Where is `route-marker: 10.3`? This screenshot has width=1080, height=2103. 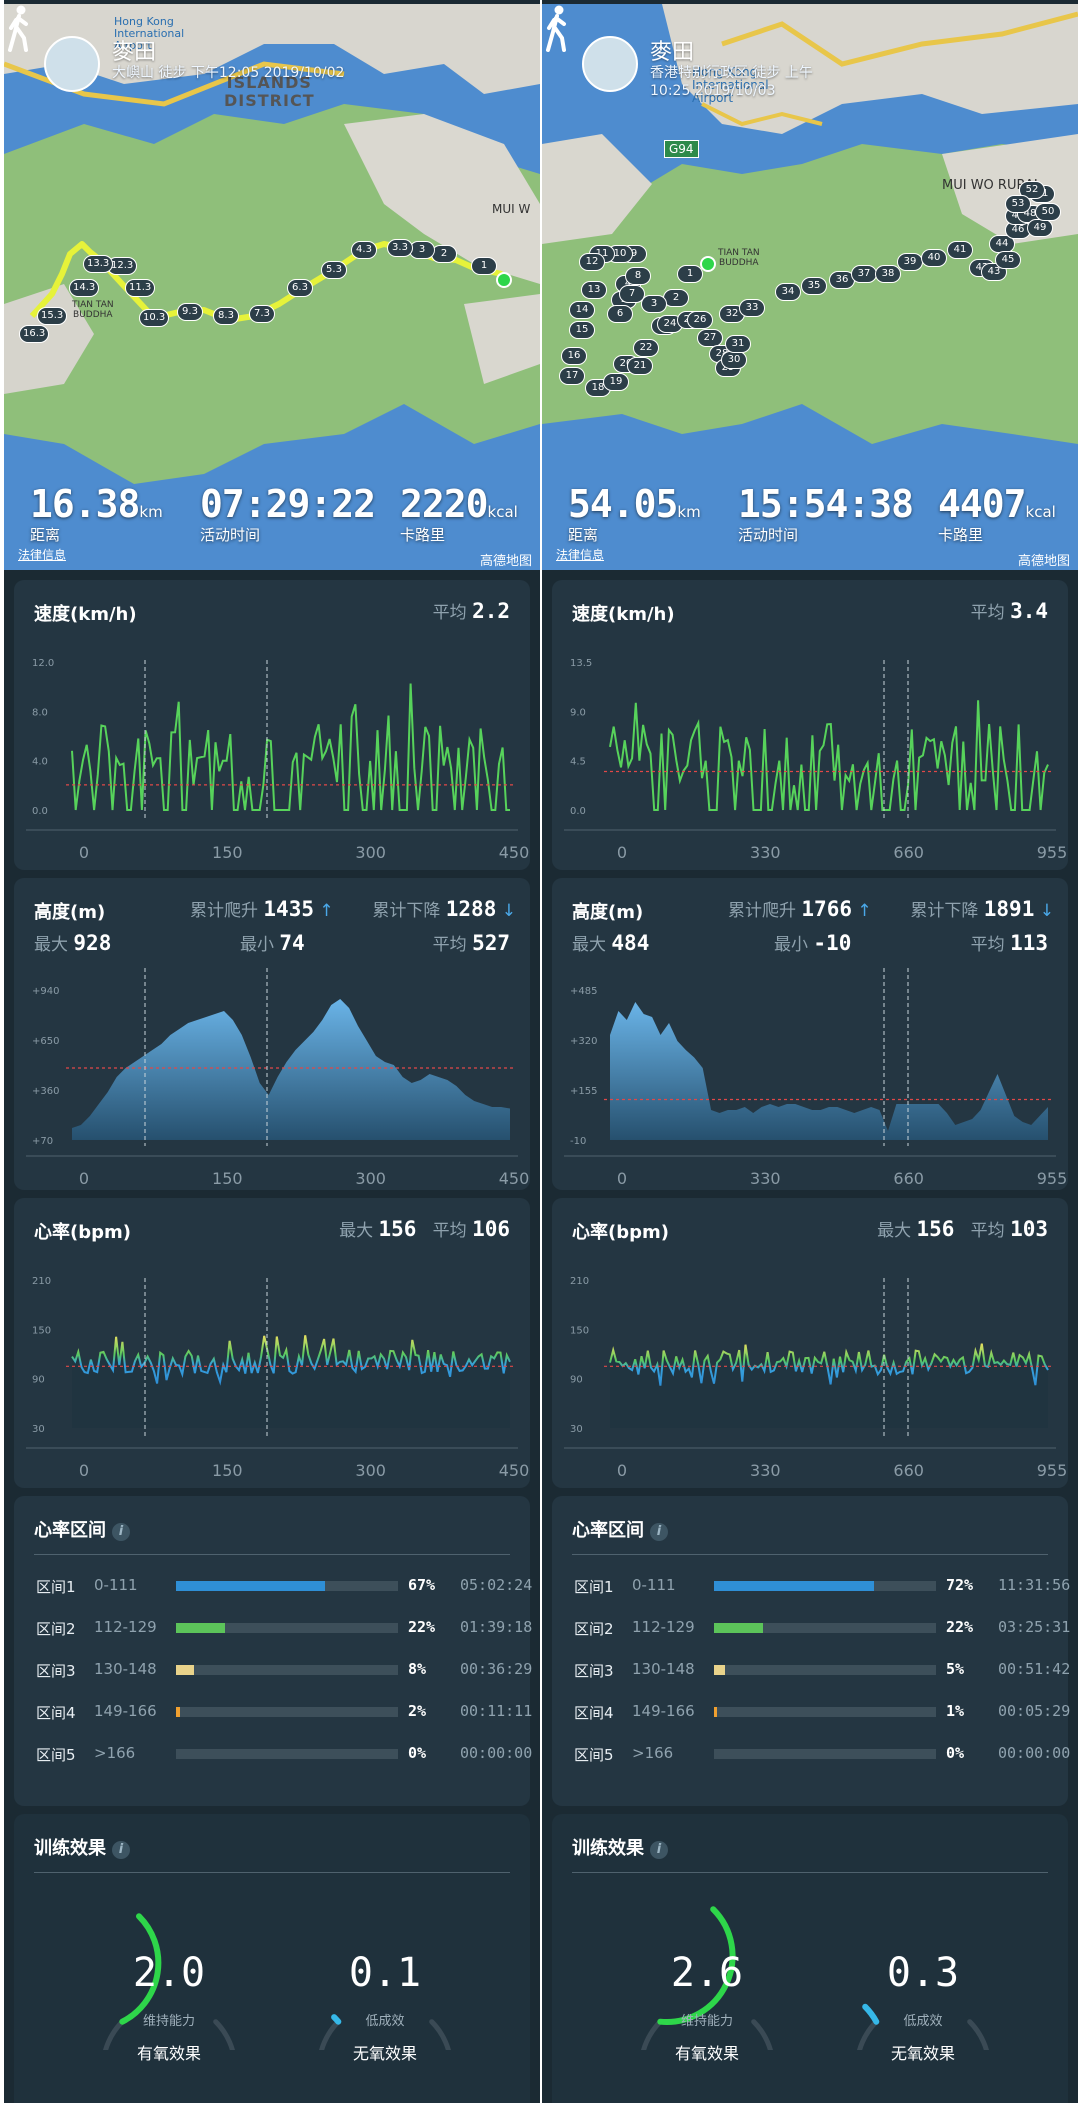
route-marker: 10.3 is located at coordinates (154, 318).